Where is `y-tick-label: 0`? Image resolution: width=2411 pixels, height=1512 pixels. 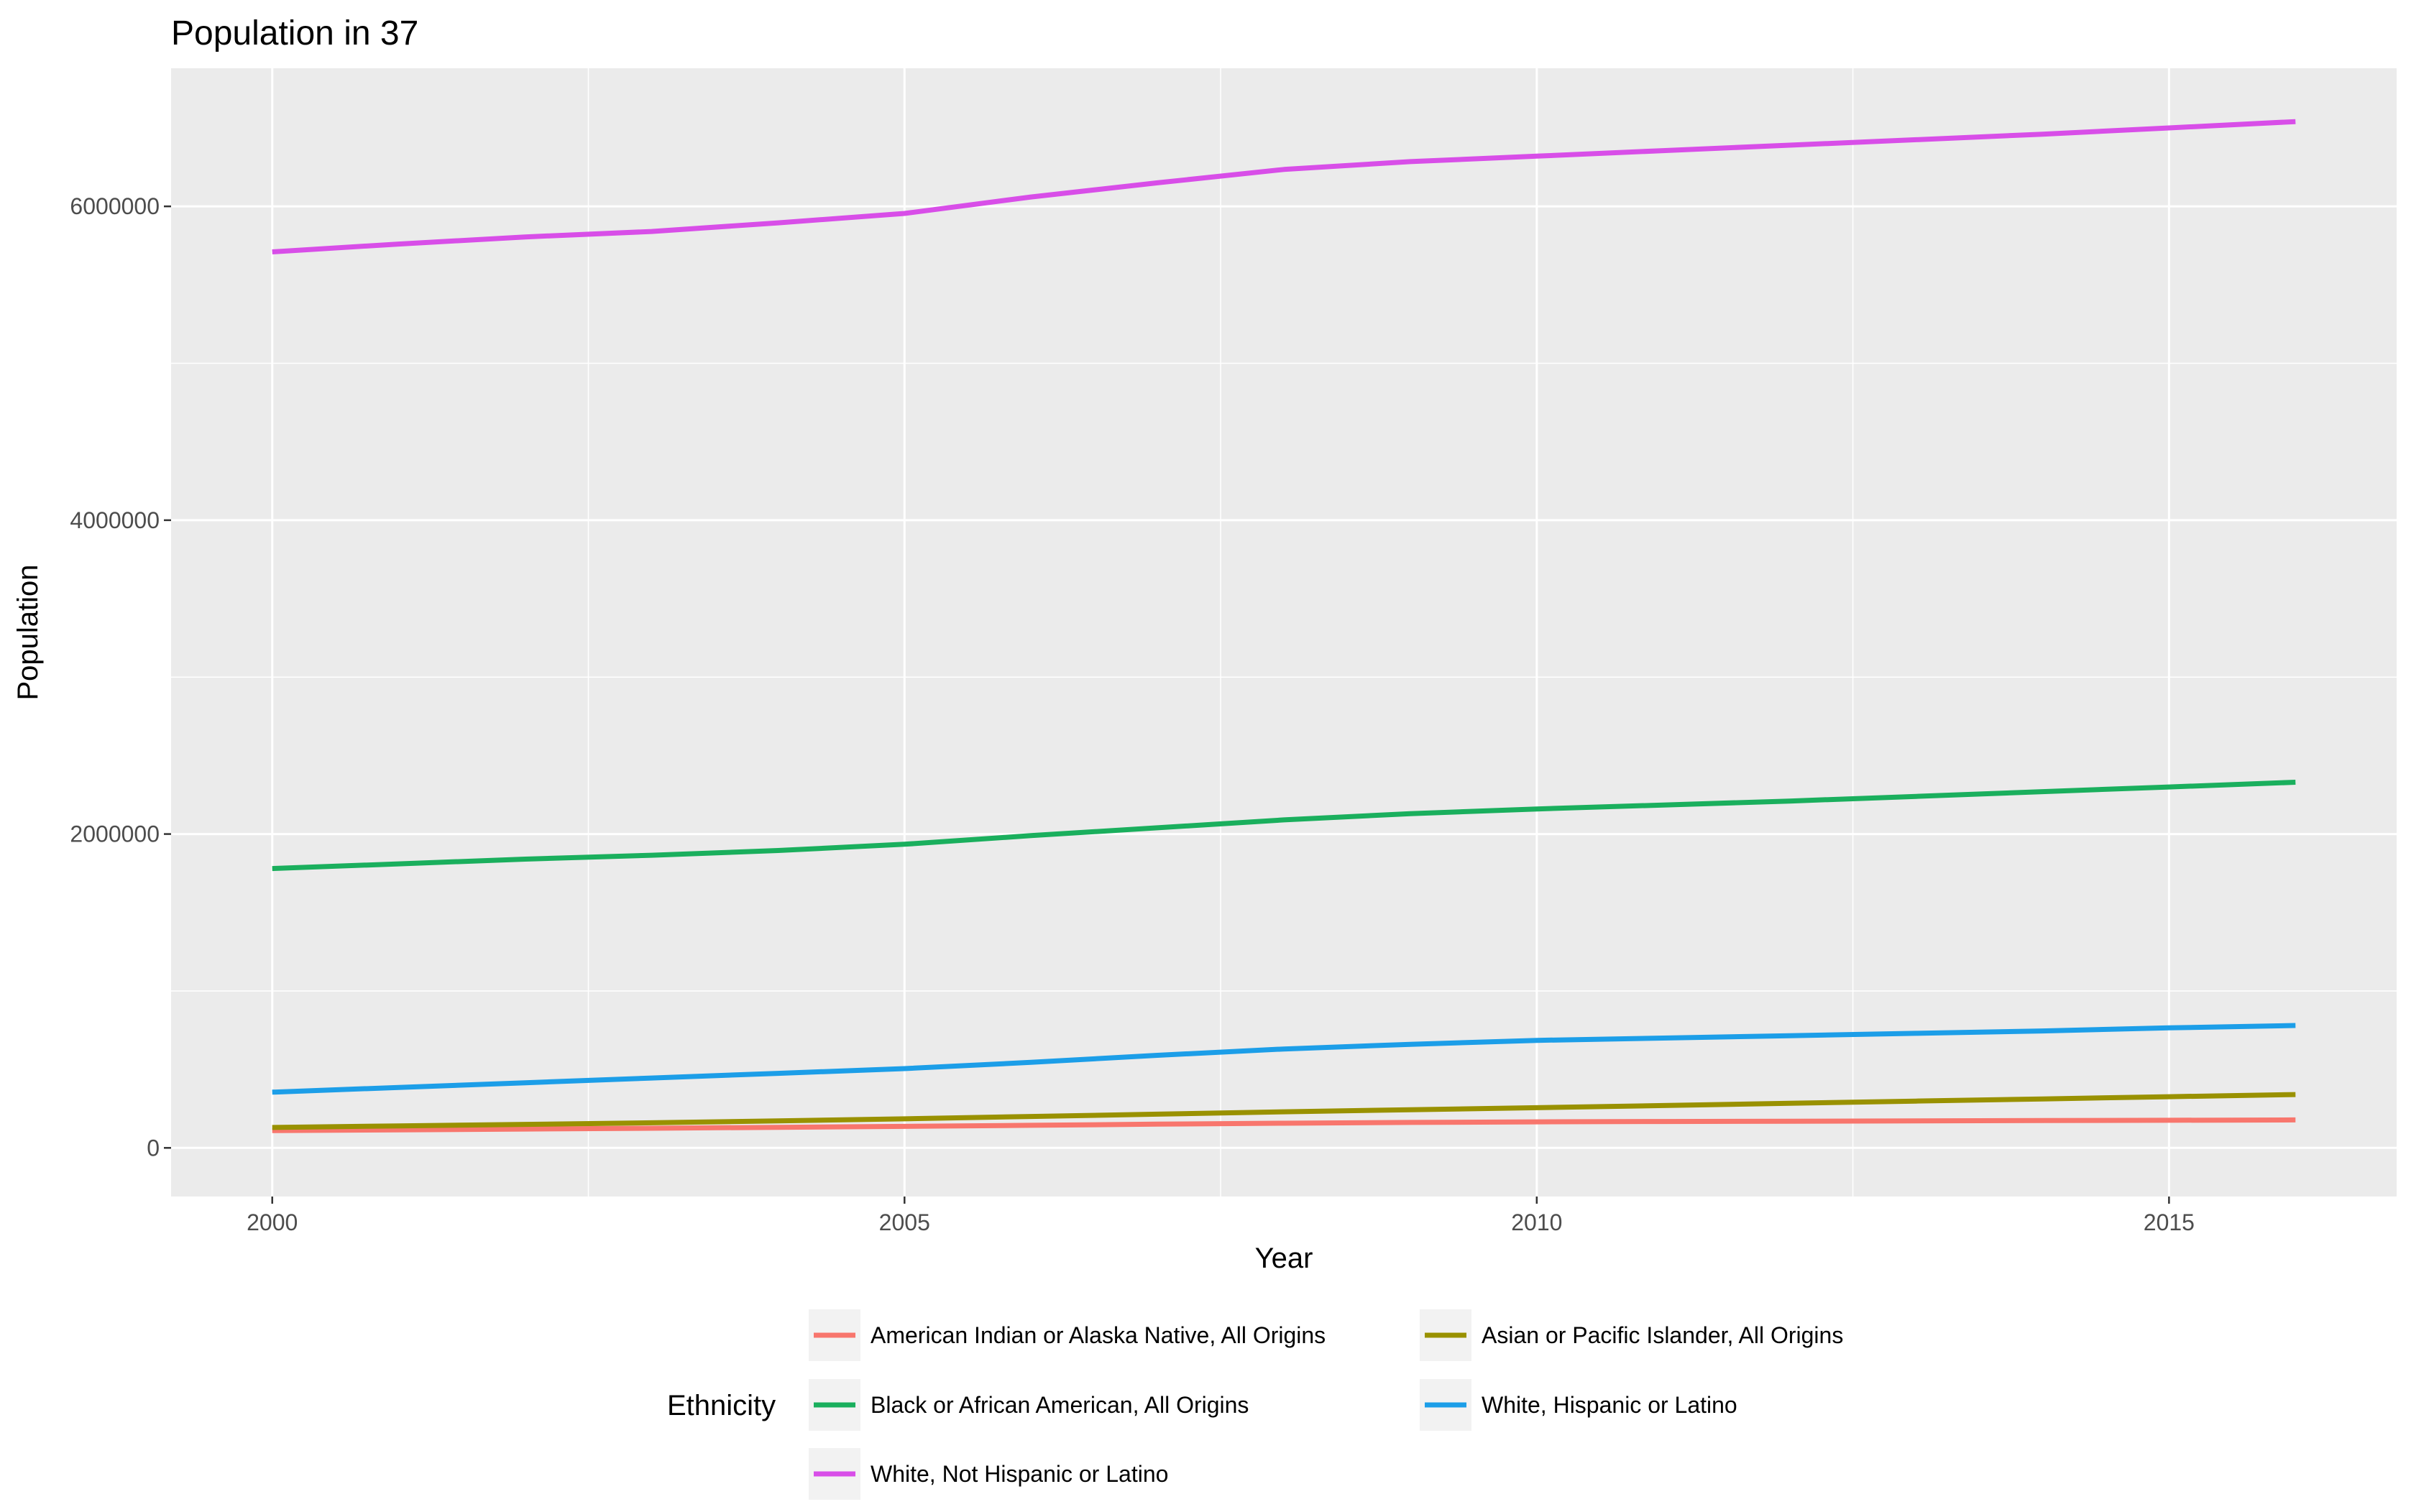
y-tick-label: 0 is located at coordinates (153, 1148).